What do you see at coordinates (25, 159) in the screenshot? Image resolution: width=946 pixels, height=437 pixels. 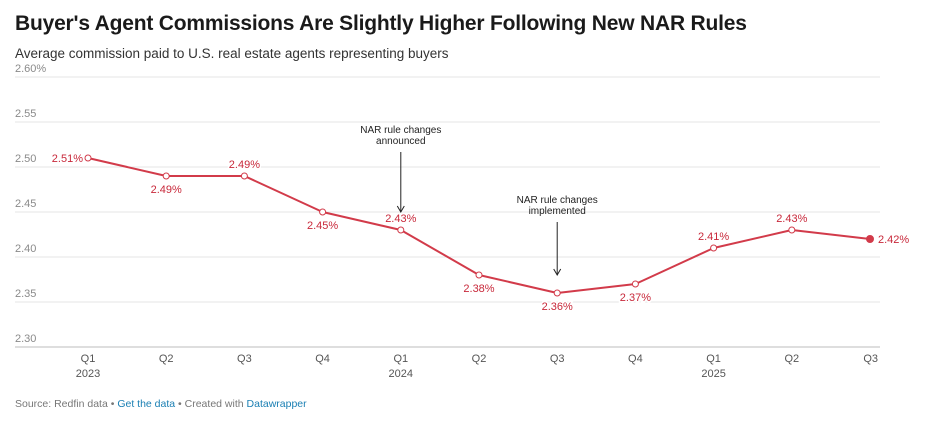 I see `y-tick-label: 2.50` at bounding box center [25, 159].